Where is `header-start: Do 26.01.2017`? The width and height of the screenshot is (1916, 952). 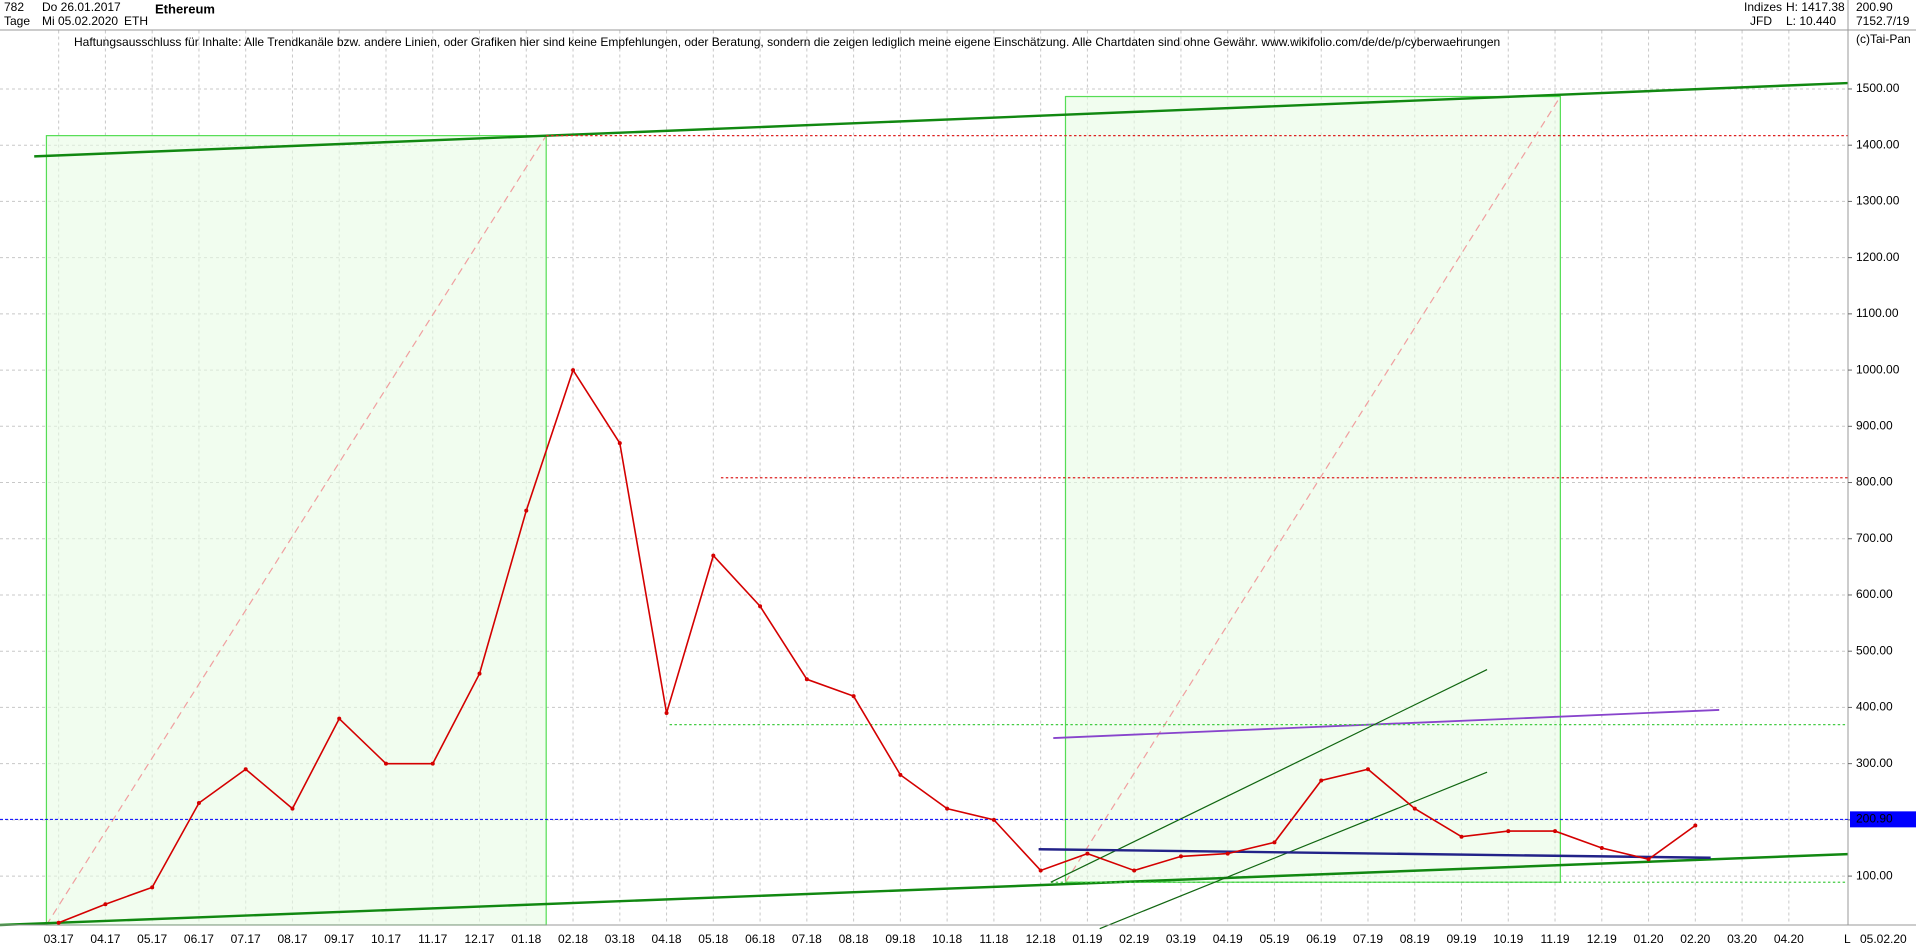
header-start: Do 26.01.2017 is located at coordinates (81, 7).